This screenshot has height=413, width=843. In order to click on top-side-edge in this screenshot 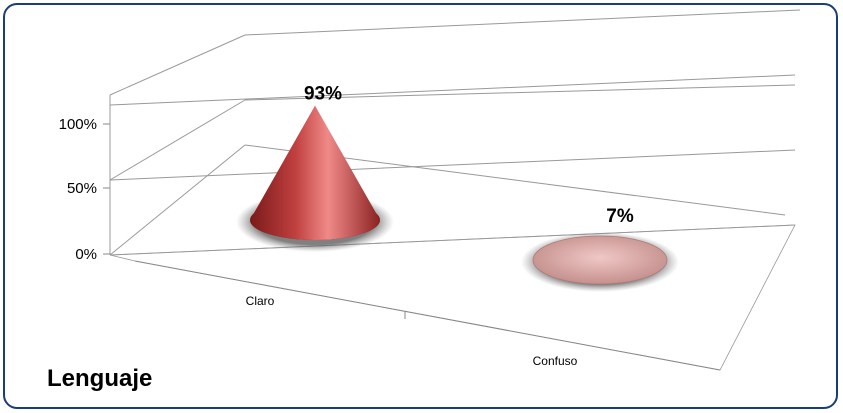, I will do `click(177, 65)`.